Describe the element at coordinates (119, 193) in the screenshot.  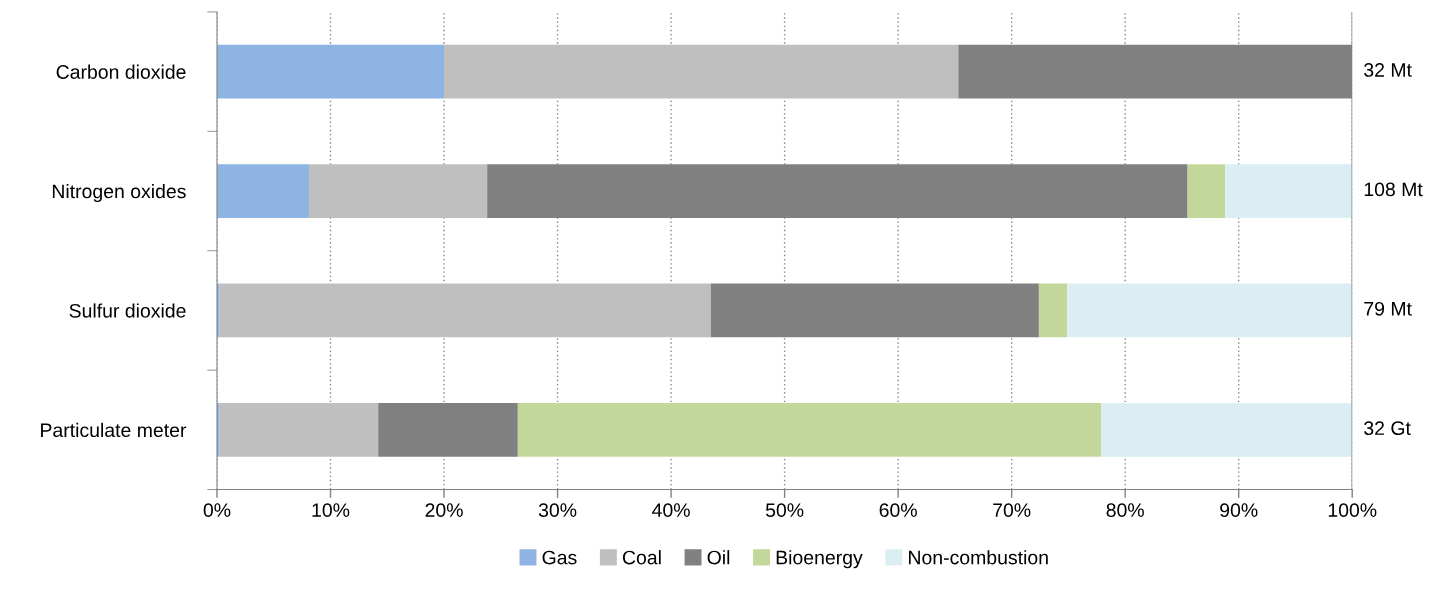
I see `y-tick-label: Nitrogen oxides` at that location.